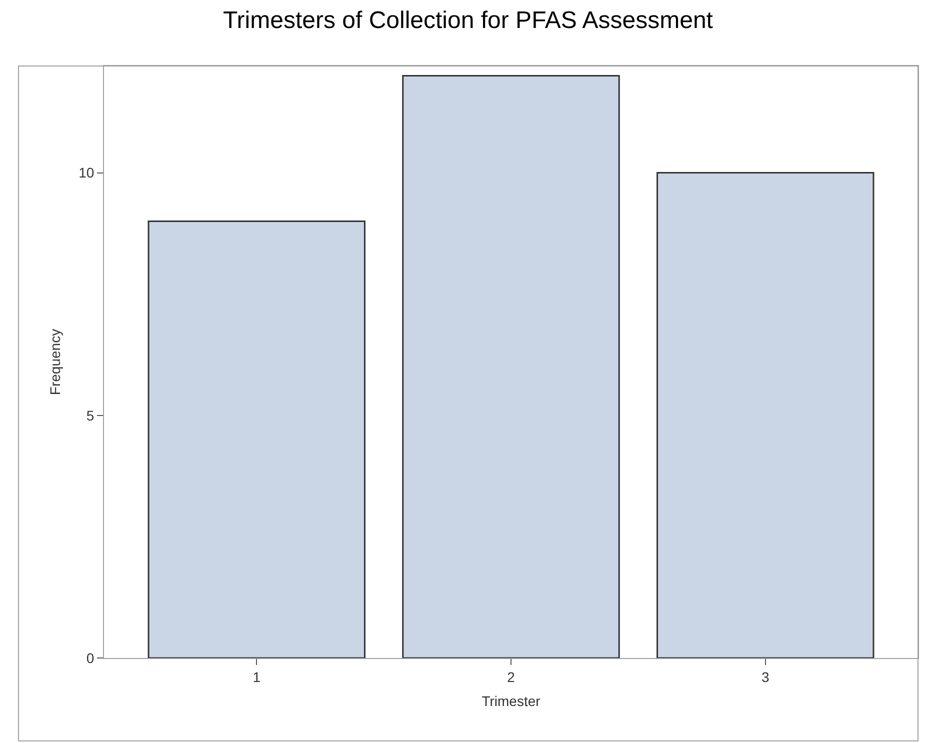 This screenshot has width=936, height=743. I want to click on bar, so click(257, 439).